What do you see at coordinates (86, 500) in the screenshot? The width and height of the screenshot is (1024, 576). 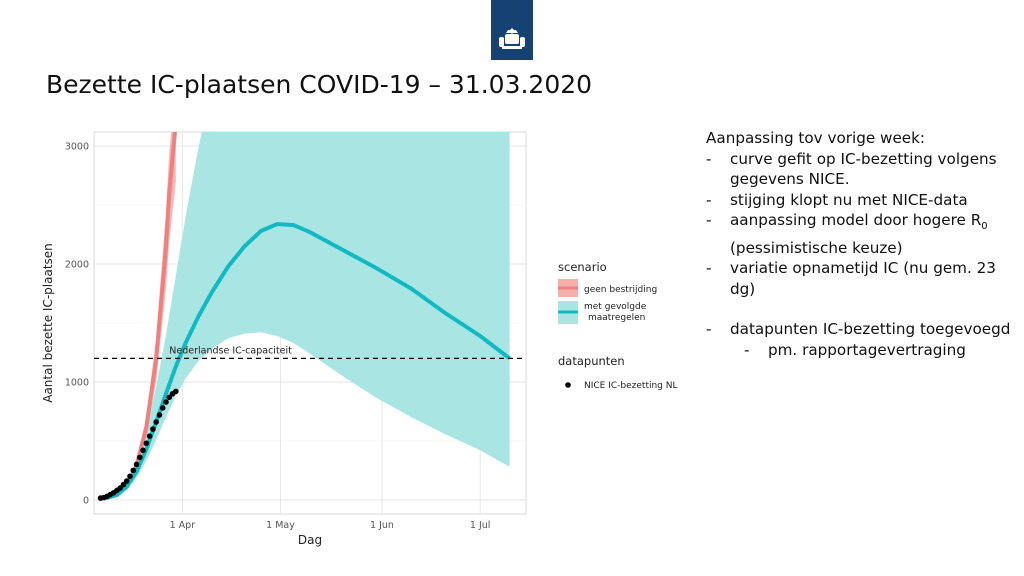 I see `y-tick-label: 0` at bounding box center [86, 500].